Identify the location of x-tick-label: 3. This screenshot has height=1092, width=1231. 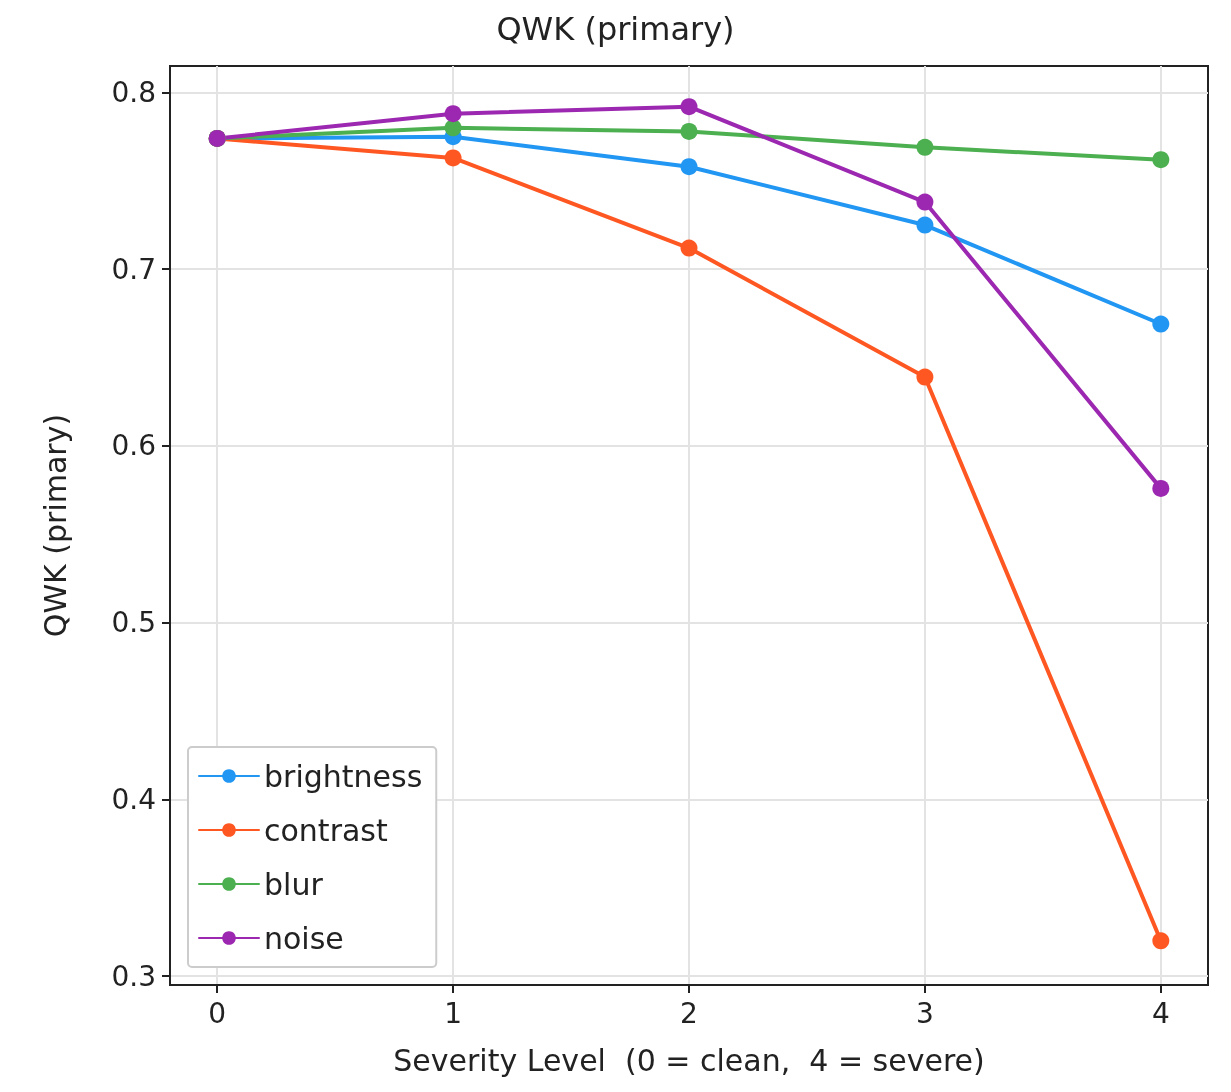
(925, 1013).